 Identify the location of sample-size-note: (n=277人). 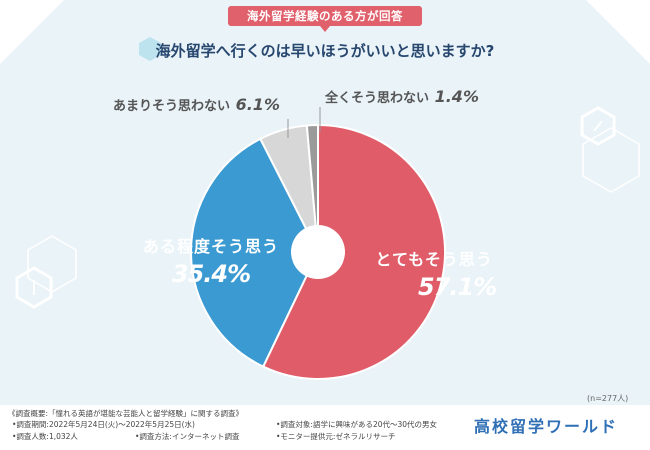
(608, 398).